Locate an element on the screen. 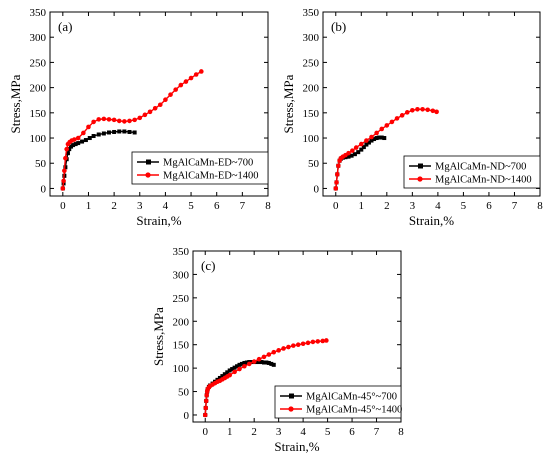 The image size is (550, 460). legend-label: MgAlCaMn-45°~700 is located at coordinates (351, 397).